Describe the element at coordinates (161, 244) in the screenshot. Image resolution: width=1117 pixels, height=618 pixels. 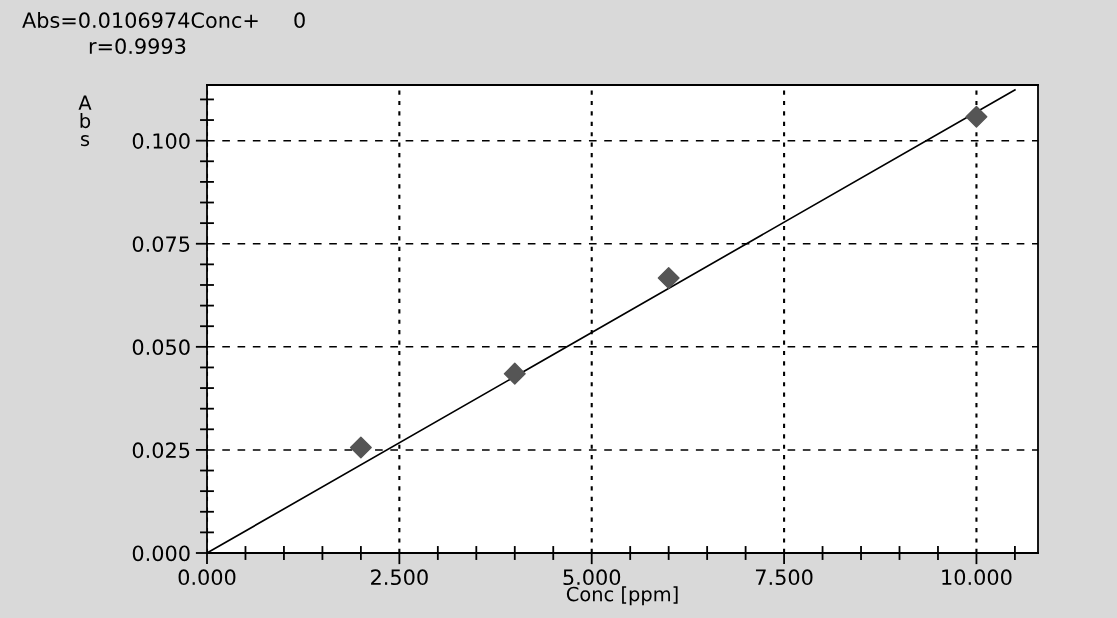
I see `y-tick-label: 0.075` at that location.